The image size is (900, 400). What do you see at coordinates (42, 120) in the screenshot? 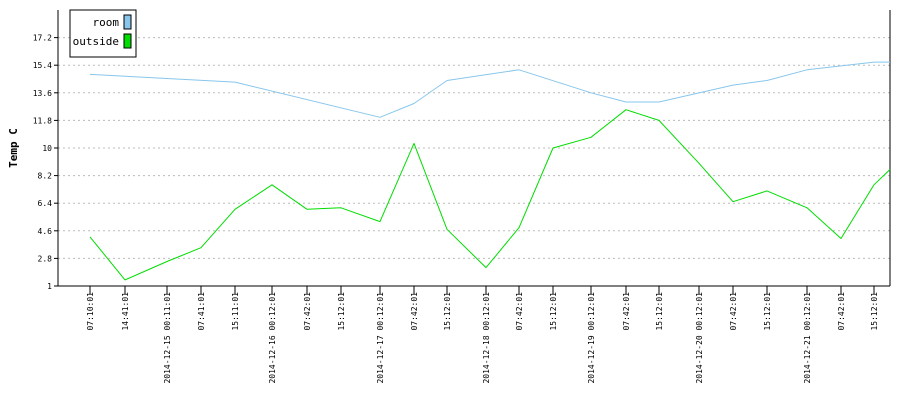
I see `y-tick-label: 11.8` at bounding box center [42, 120].